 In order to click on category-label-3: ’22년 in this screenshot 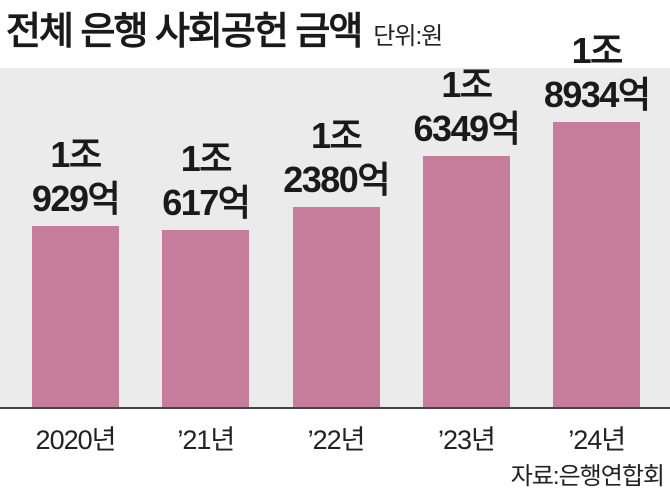, I will do `click(336, 440)`.